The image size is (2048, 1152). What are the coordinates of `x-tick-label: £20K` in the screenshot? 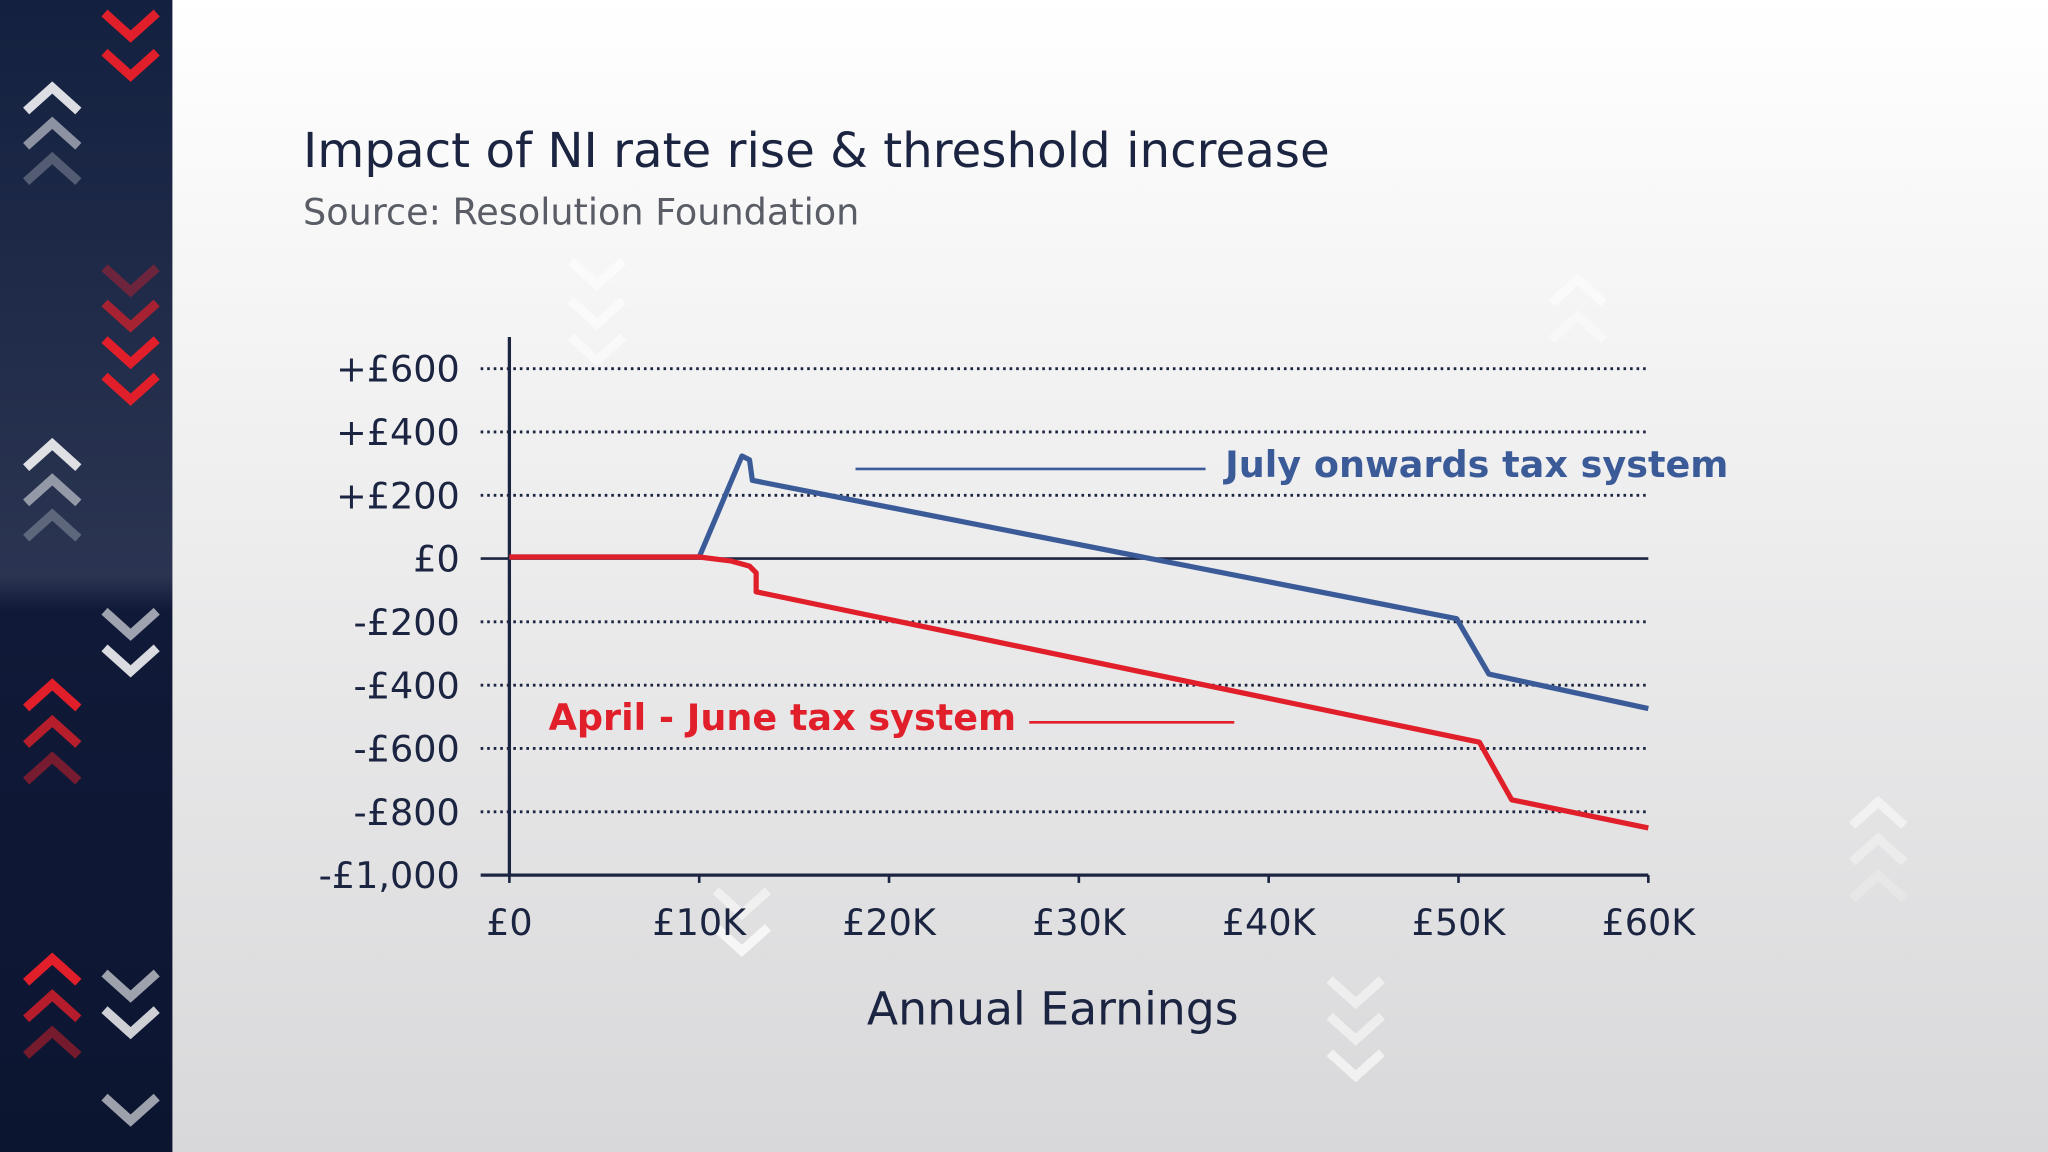 It's located at (889, 922).